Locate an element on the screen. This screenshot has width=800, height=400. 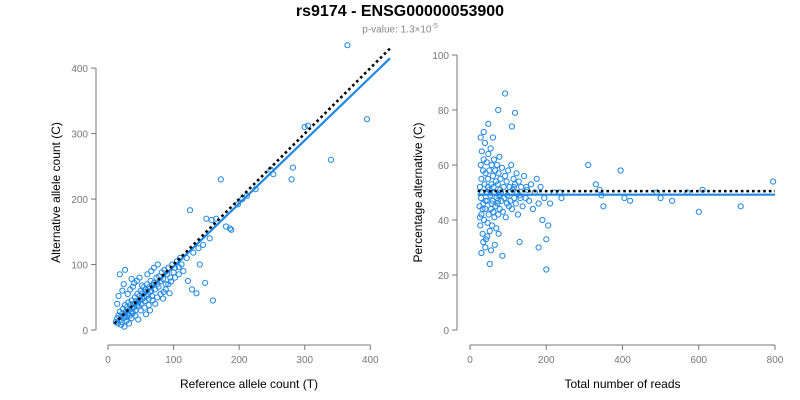
x-axis-title-2: Total number of reads is located at coordinates (622, 384).